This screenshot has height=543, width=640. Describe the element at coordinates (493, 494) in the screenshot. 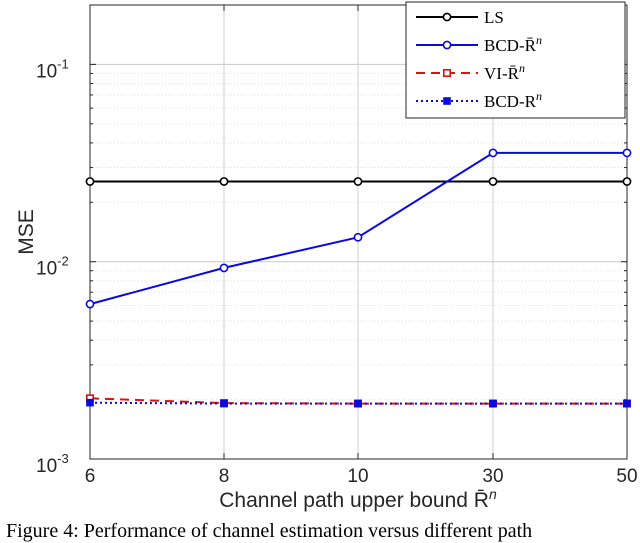

I see `x-axis-label-sup: n` at that location.